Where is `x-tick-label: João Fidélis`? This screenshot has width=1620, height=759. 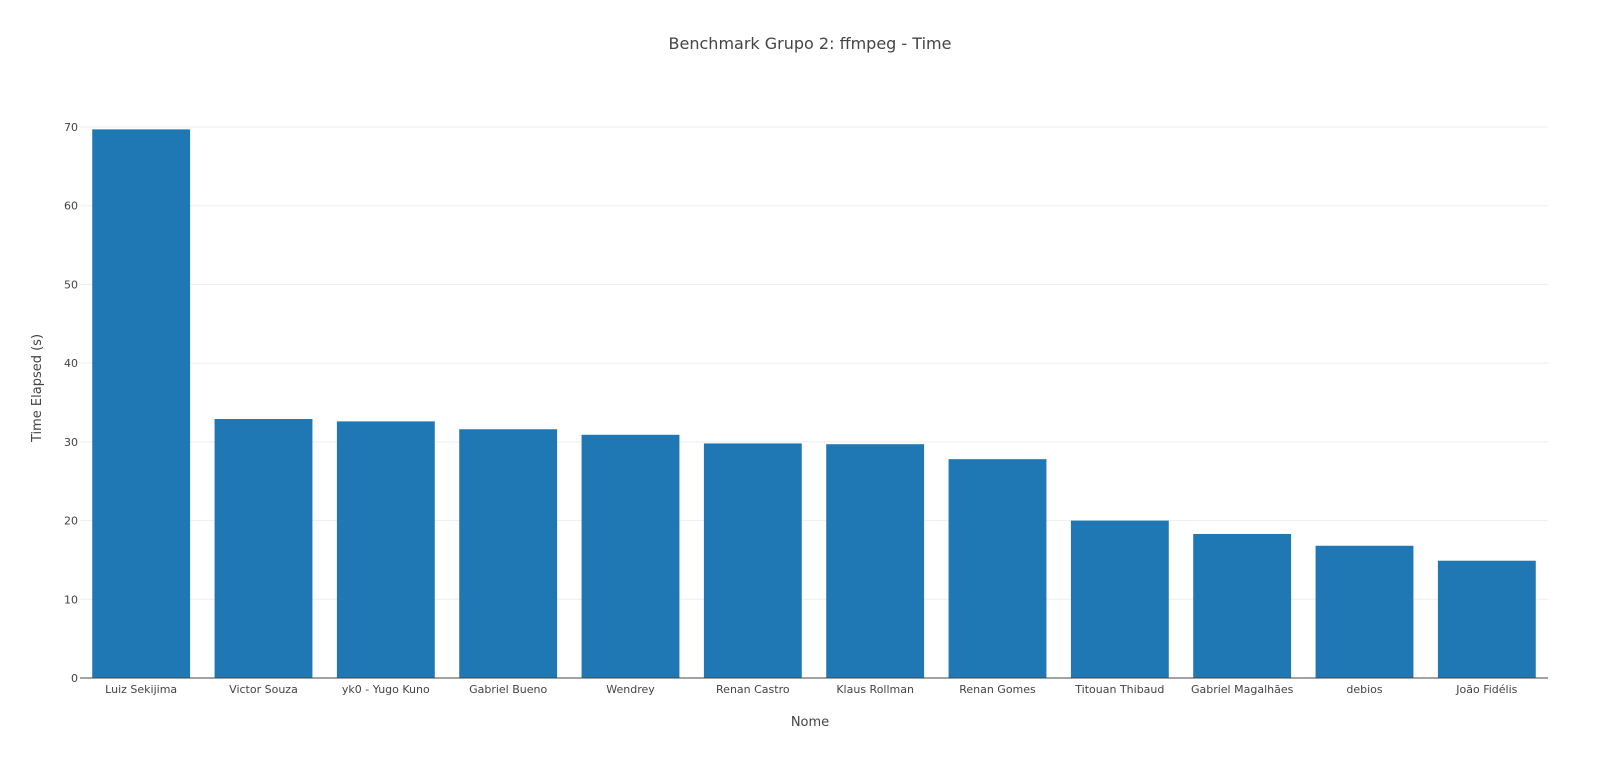
x-tick-label: João Fidélis is located at coordinates (1486, 689).